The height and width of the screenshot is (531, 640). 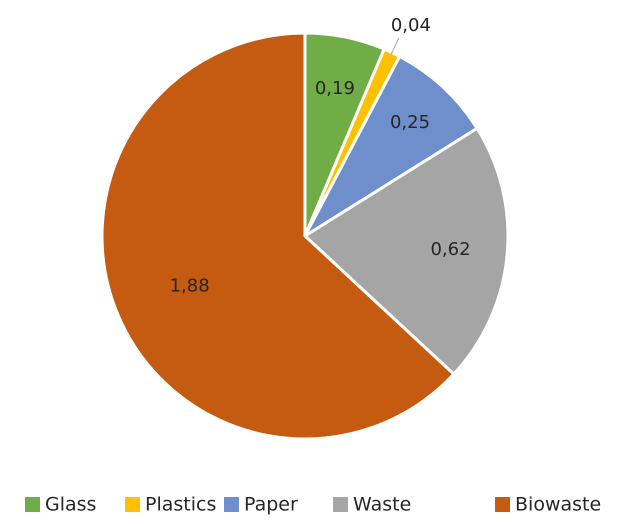 I want to click on legend-label-biowaste: Biowaste, so click(x=558, y=505).